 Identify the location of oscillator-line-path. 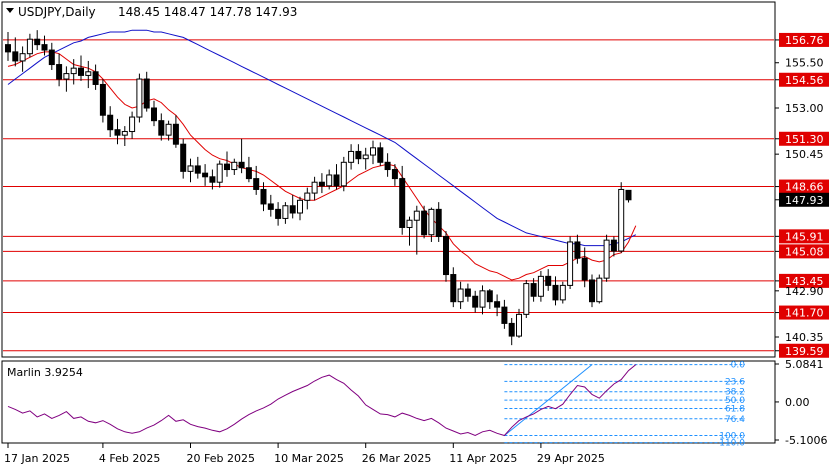
(322, 400).